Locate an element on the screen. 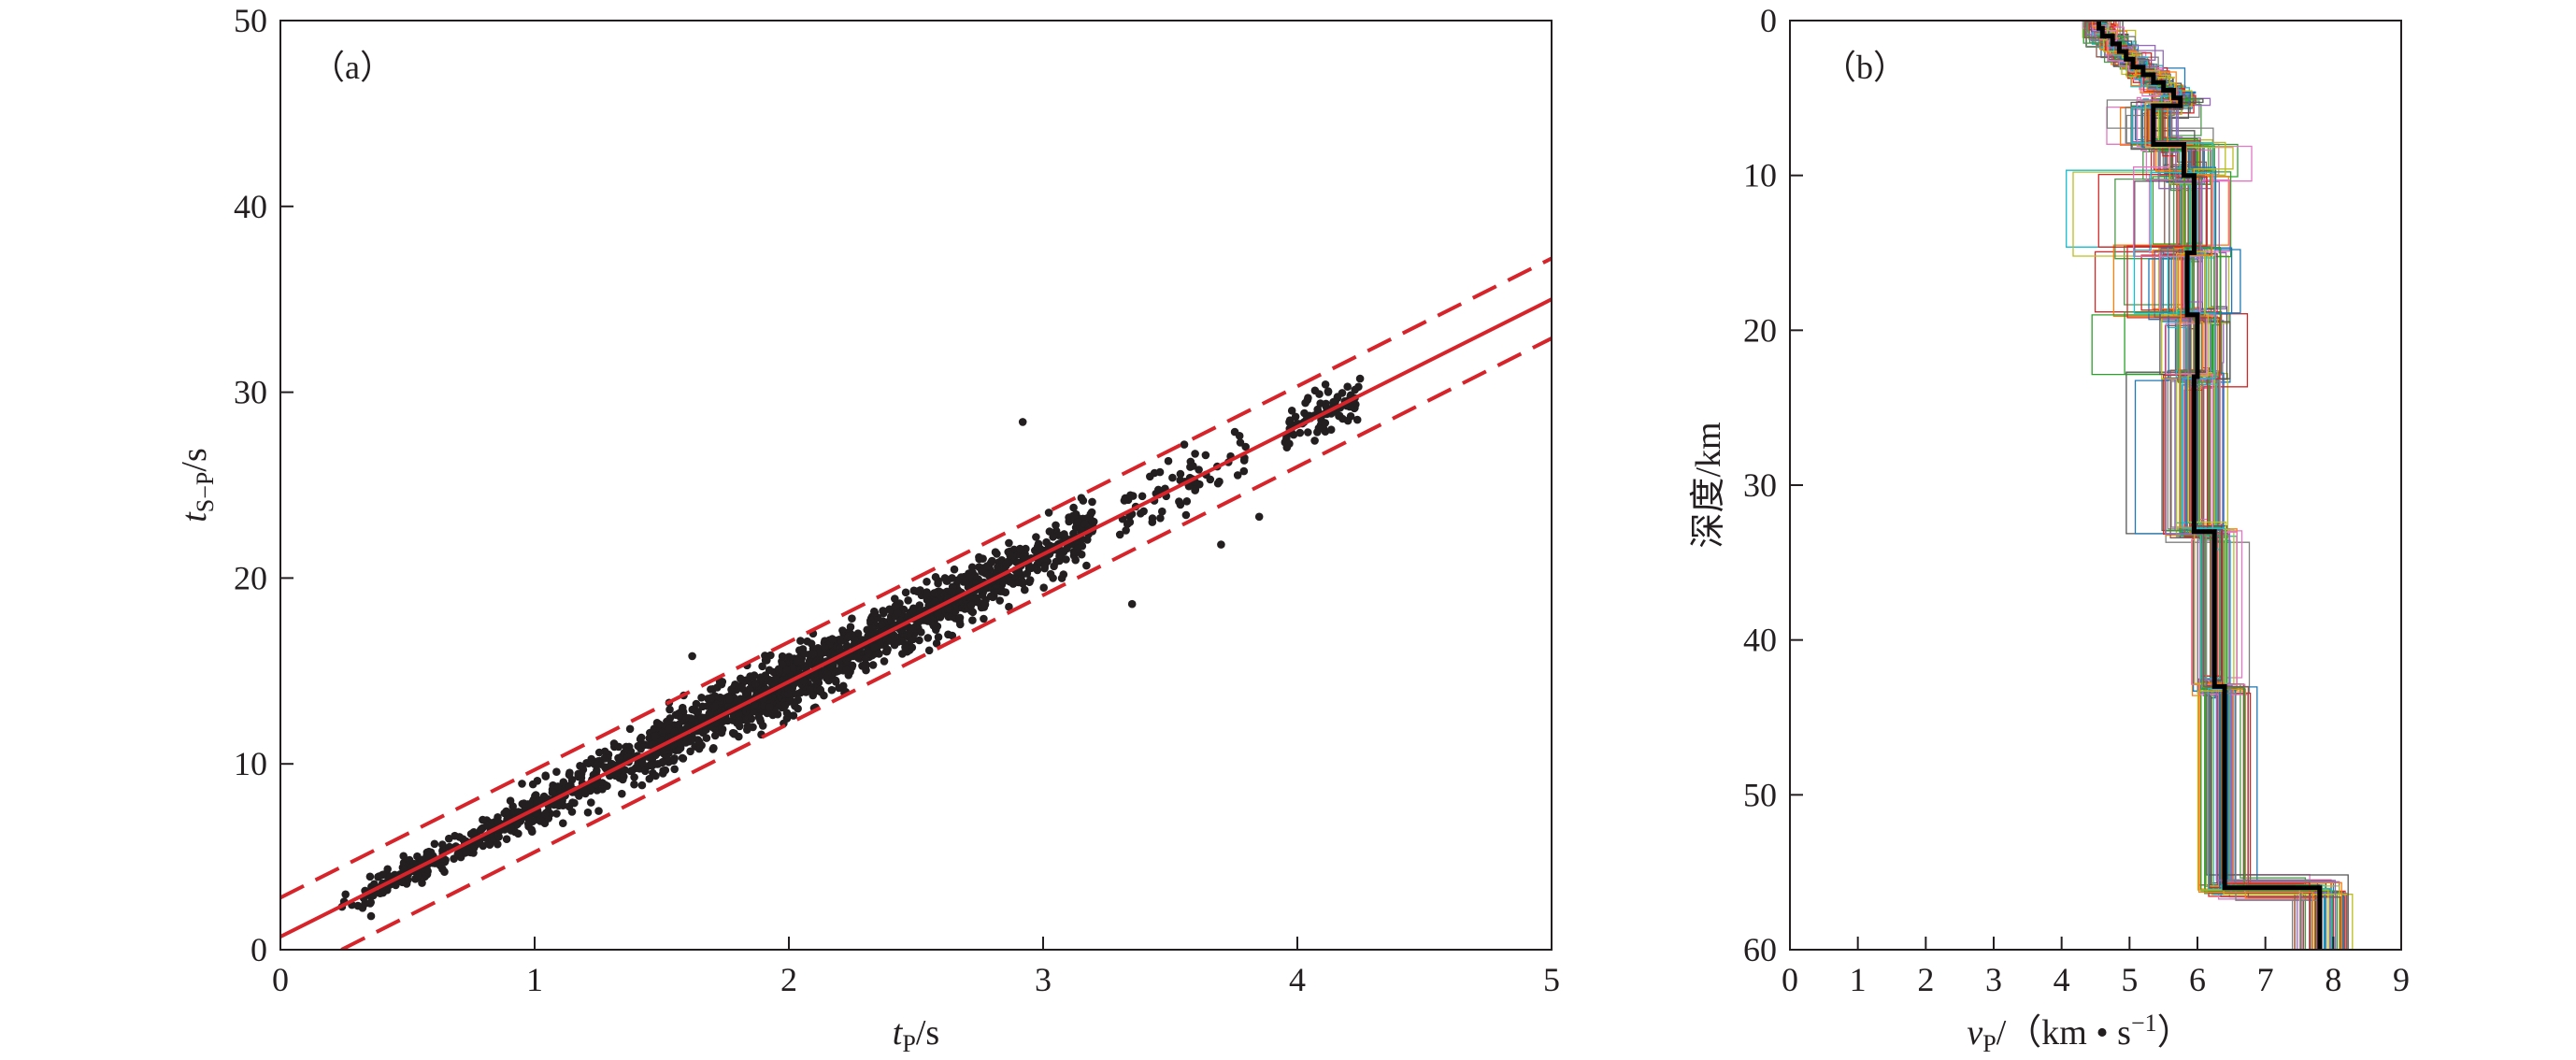 The height and width of the screenshot is (1060, 2576). panel-label-b: （b） is located at coordinates (1865, 67).